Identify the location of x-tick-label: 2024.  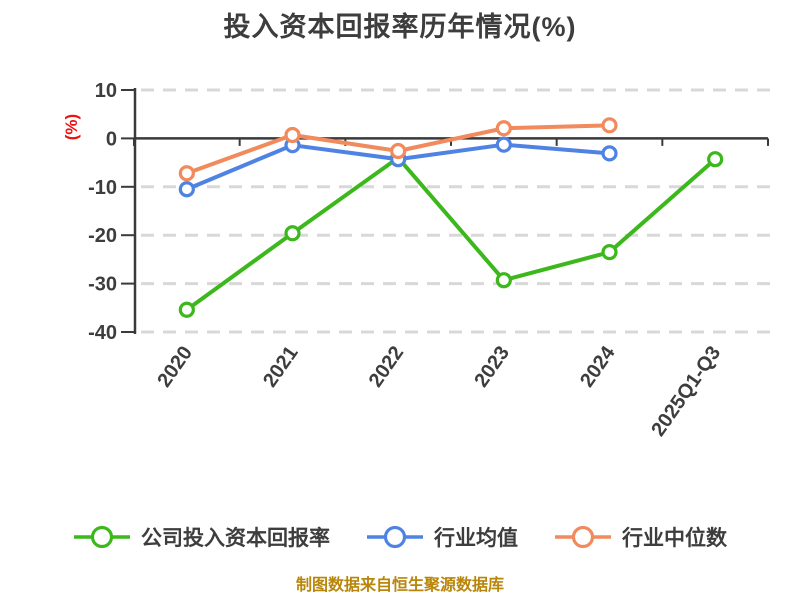
(598, 367).